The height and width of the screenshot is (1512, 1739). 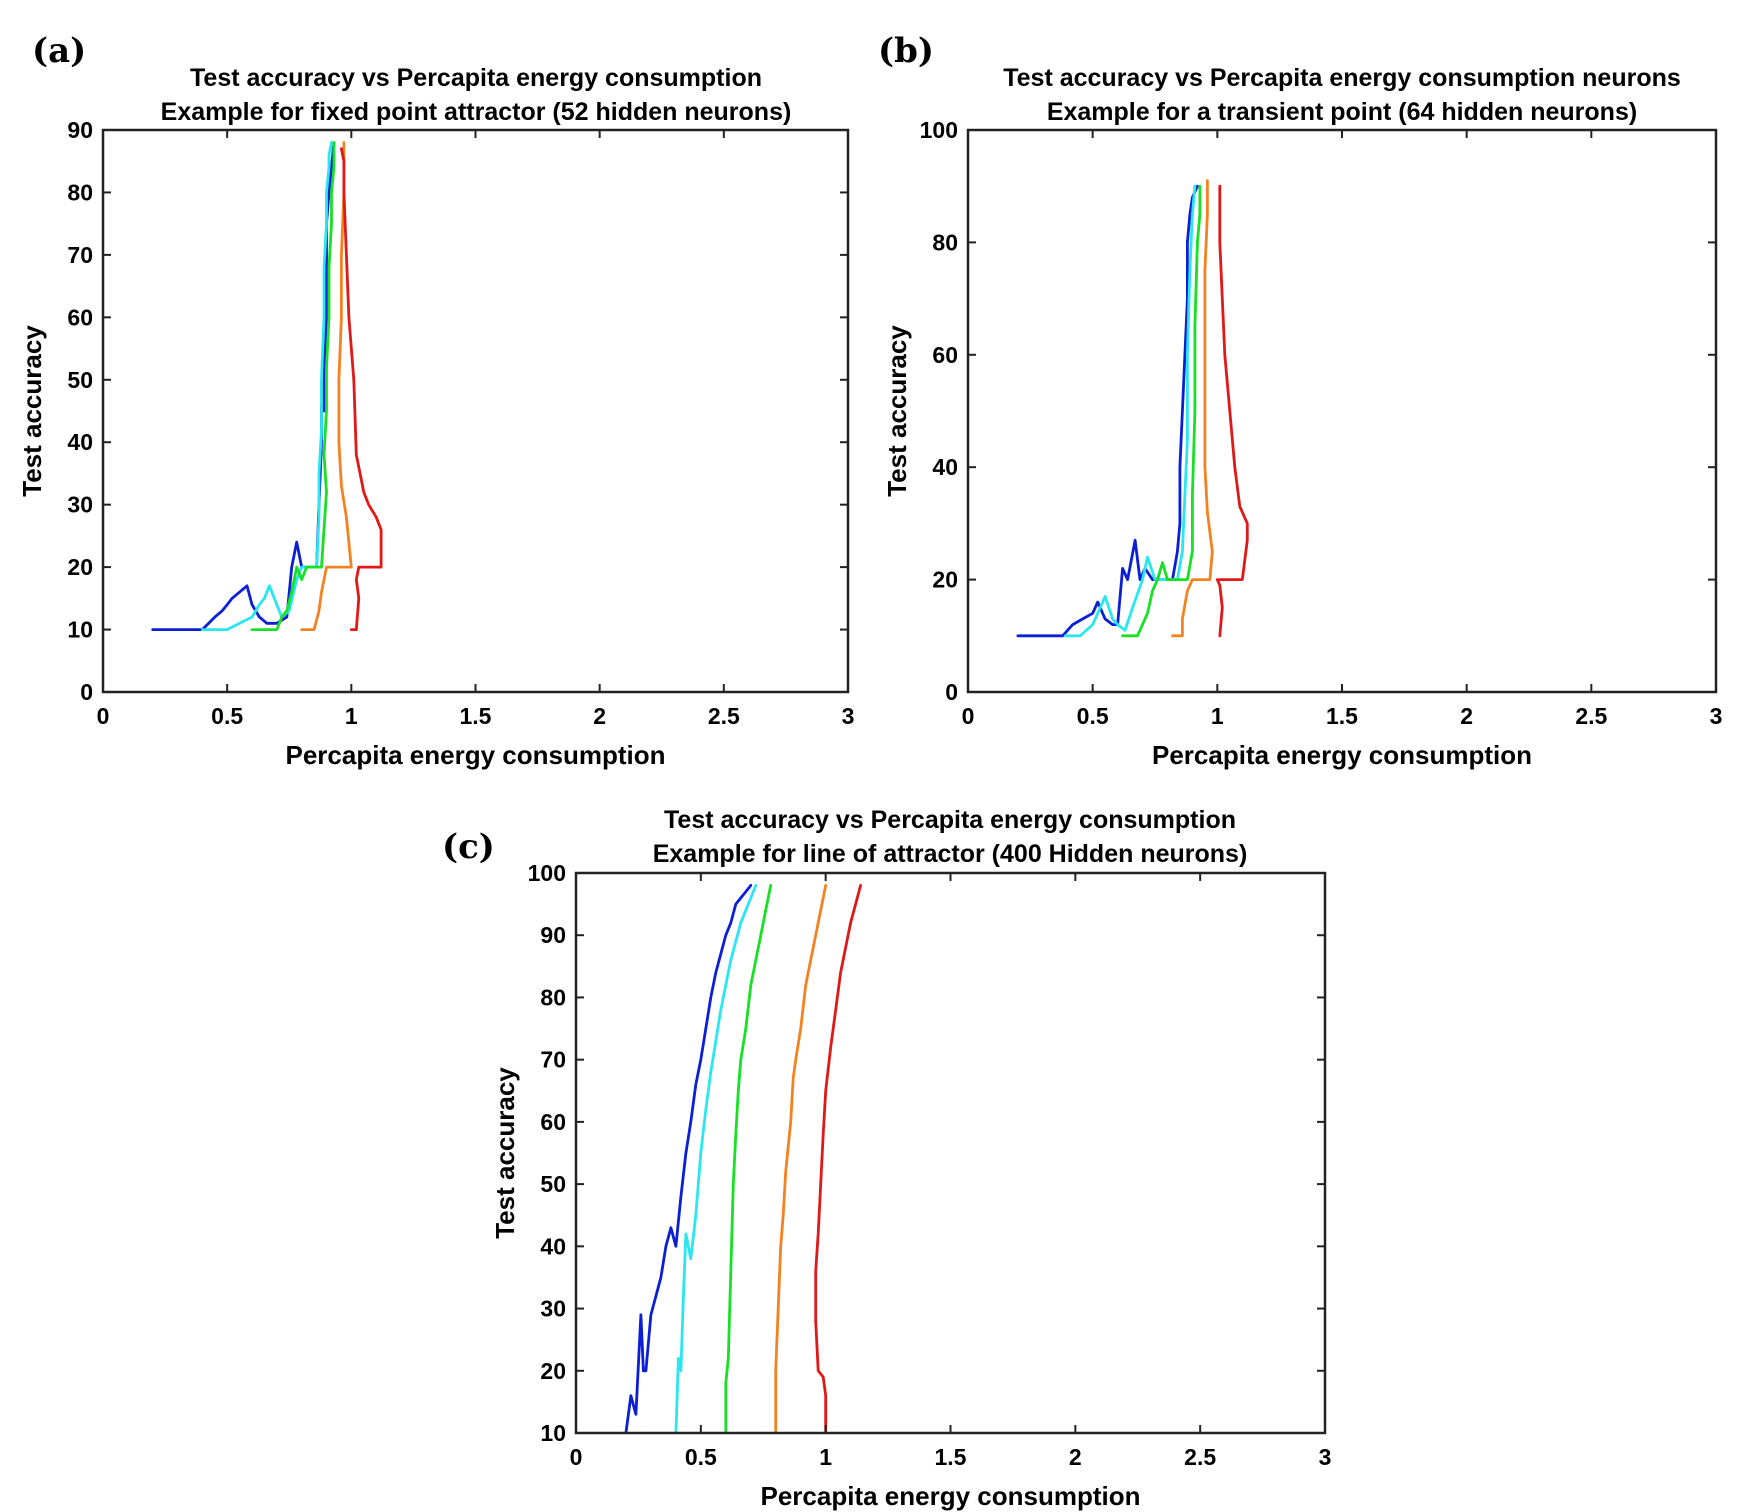 What do you see at coordinates (59, 51) in the screenshot?
I see `panel-label: (a)` at bounding box center [59, 51].